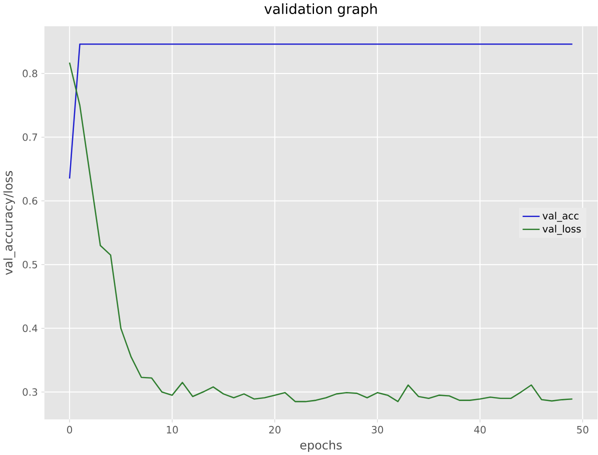 This screenshot has width=598, height=455. What do you see at coordinates (560, 217) in the screenshot?
I see `legend-label: val_acc` at bounding box center [560, 217].